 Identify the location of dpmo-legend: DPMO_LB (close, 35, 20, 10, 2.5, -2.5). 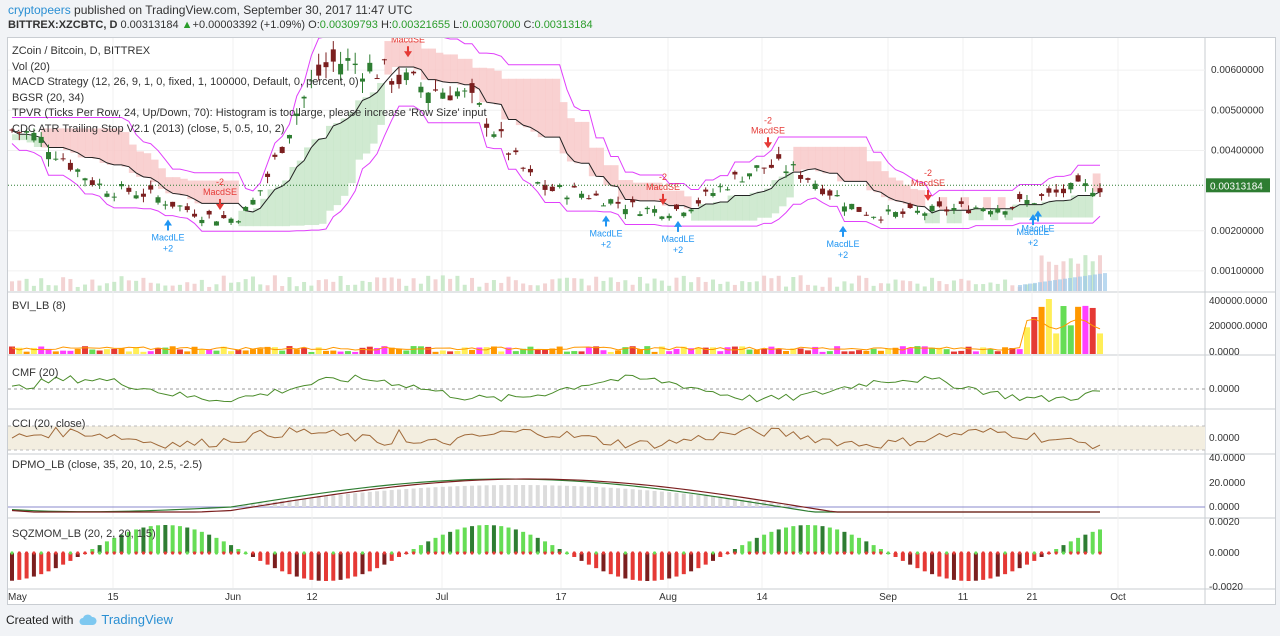
(107, 465).